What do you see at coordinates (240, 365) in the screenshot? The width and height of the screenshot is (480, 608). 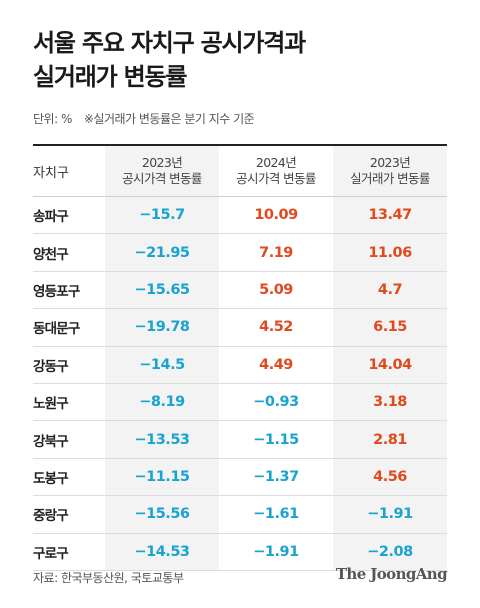 I see `table-row: 강동구 −14.5 4.49 14.04` at bounding box center [240, 365].